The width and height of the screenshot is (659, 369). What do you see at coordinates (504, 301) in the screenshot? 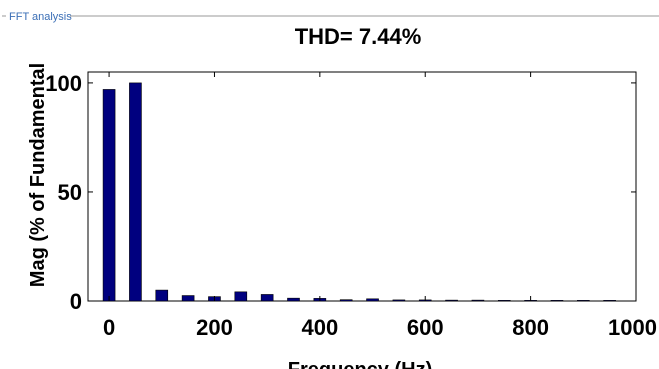
I see `bar-750hz` at bounding box center [504, 301].